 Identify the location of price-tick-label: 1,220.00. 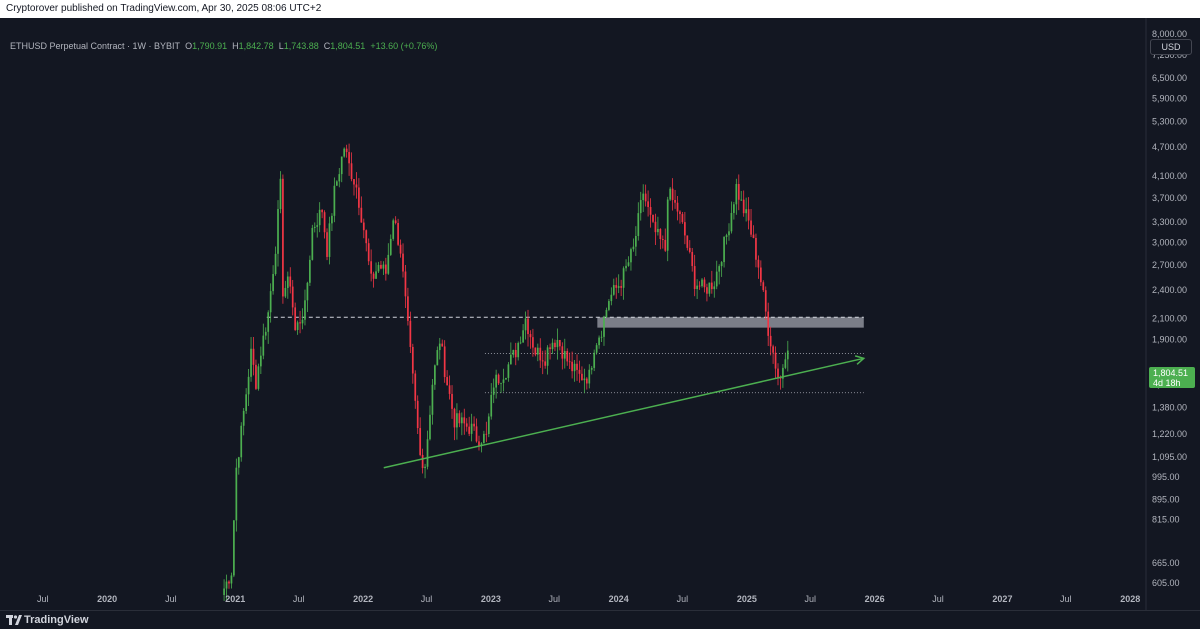
(1169, 434).